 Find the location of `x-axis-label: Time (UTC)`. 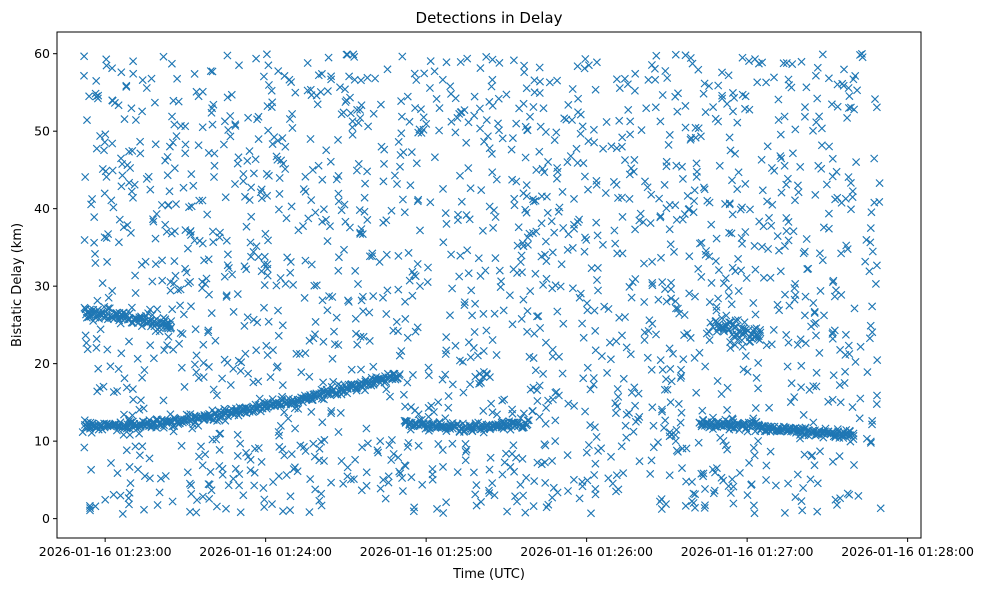

x-axis-label: Time (UTC) is located at coordinates (488, 574).